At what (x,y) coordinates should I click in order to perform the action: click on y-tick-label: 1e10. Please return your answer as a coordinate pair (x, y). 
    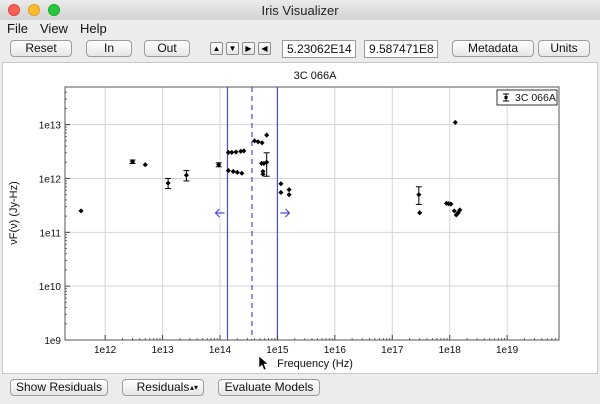
    Looking at the image, I should click on (50, 287).